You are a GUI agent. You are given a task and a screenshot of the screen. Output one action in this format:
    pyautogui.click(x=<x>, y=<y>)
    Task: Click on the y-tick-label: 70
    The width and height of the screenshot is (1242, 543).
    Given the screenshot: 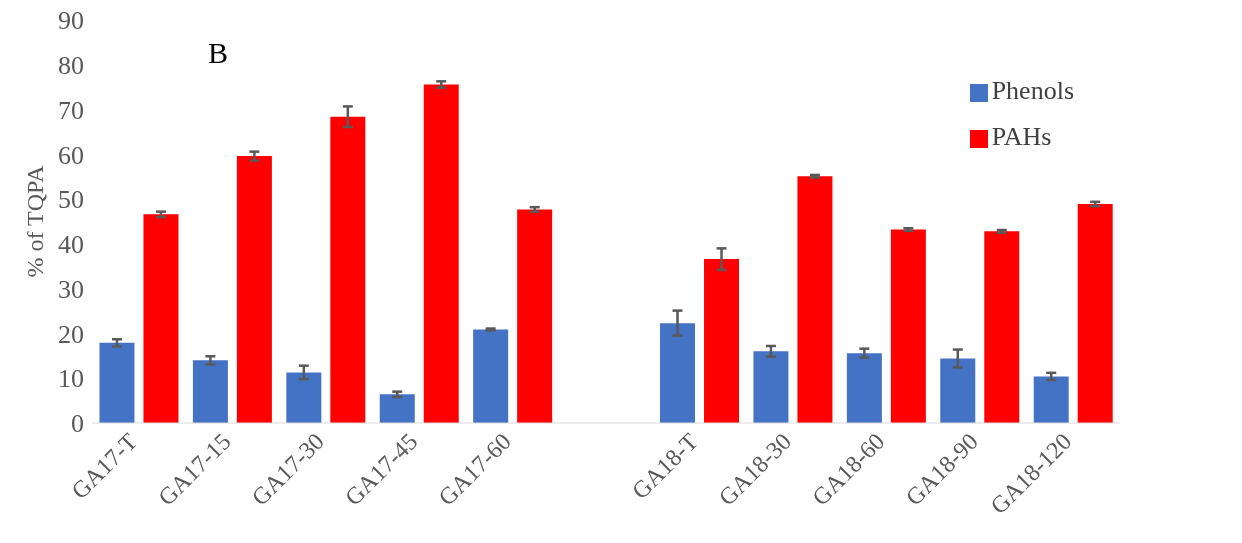 What is the action you would take?
    pyautogui.click(x=71, y=110)
    